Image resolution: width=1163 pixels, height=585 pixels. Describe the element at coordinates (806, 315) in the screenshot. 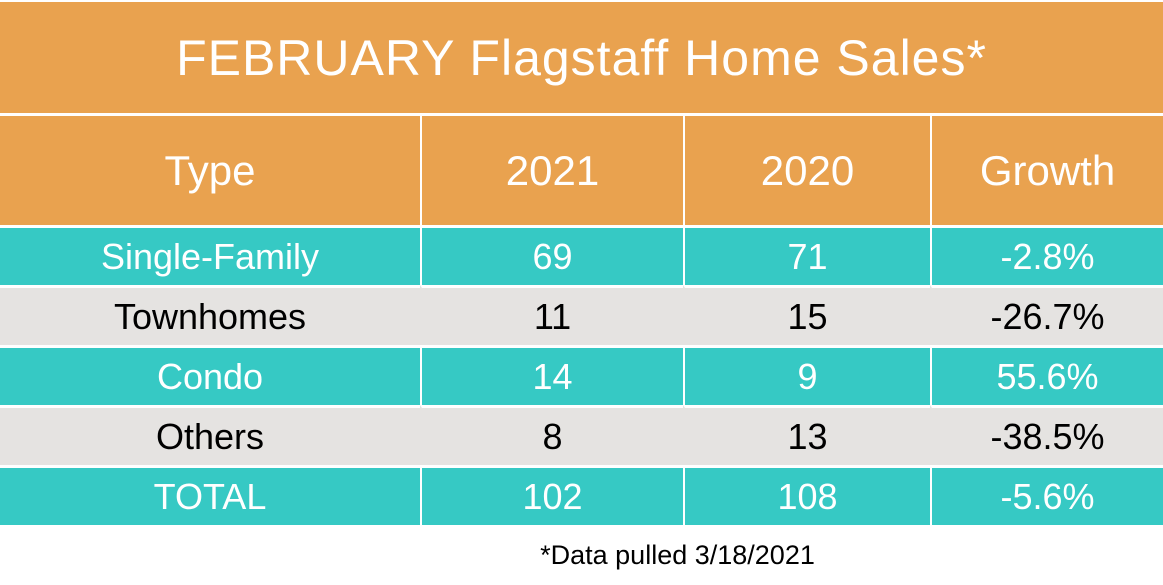

I see `cell-2020-value: 15` at that location.